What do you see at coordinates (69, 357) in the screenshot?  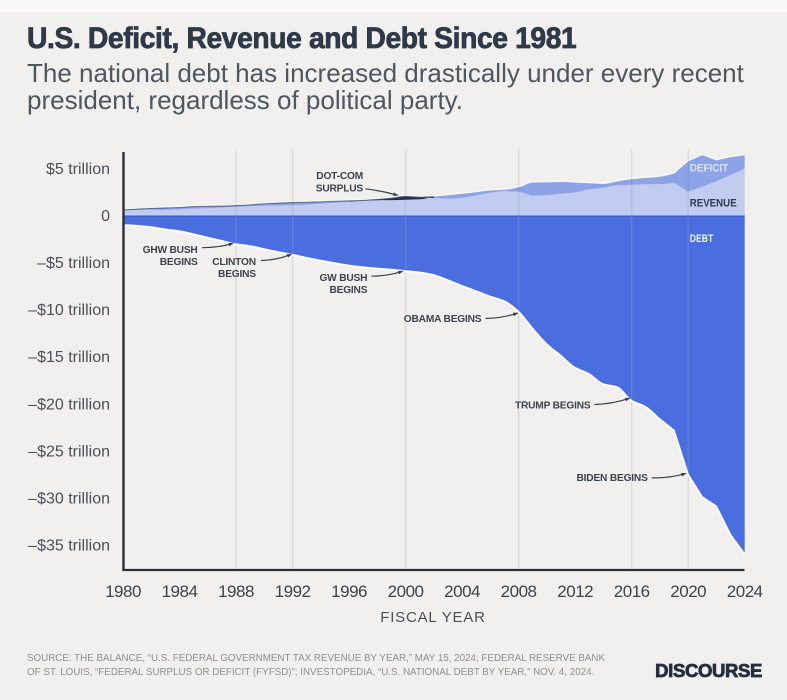 I see `svg-text: –$15 trillion` at bounding box center [69, 357].